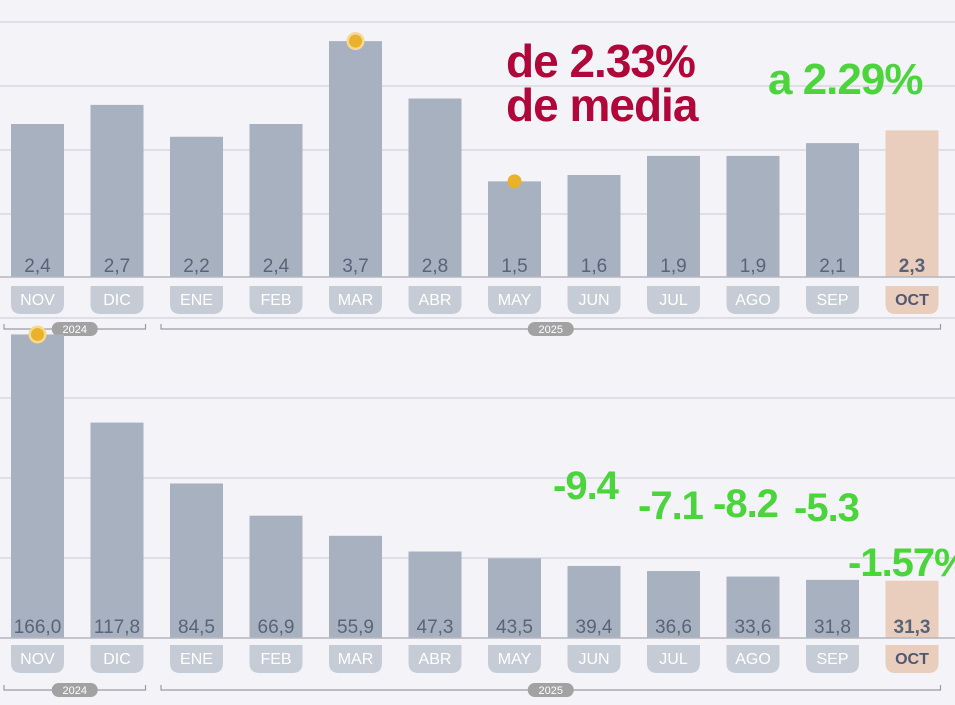  What do you see at coordinates (435, 627) in the screenshot?
I see `value-chart-value-label: 47,3` at bounding box center [435, 627].